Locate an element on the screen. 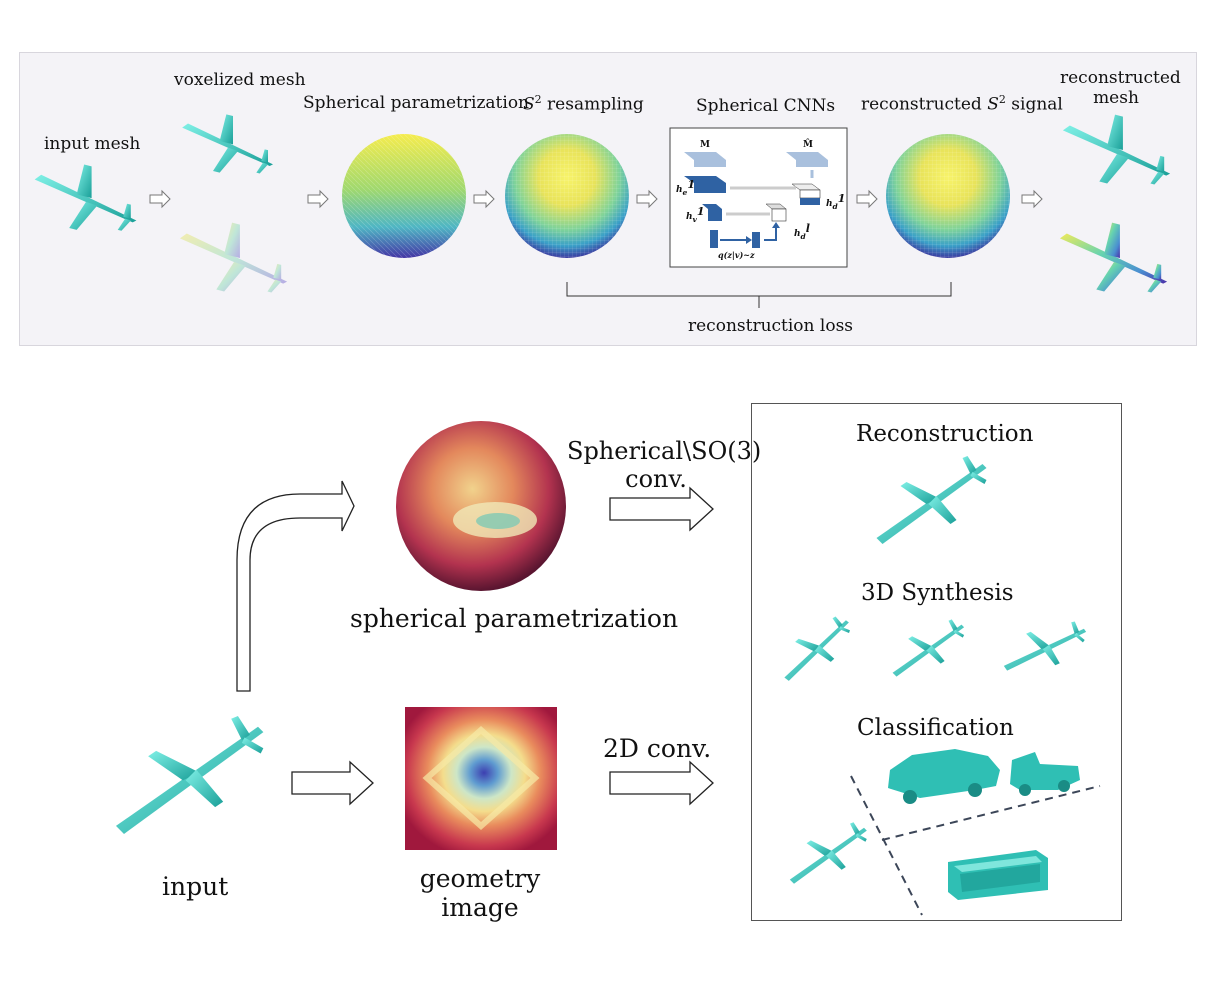 The height and width of the screenshot is (985, 1215). s2-resampling-text: resampling is located at coordinates (592, 104).